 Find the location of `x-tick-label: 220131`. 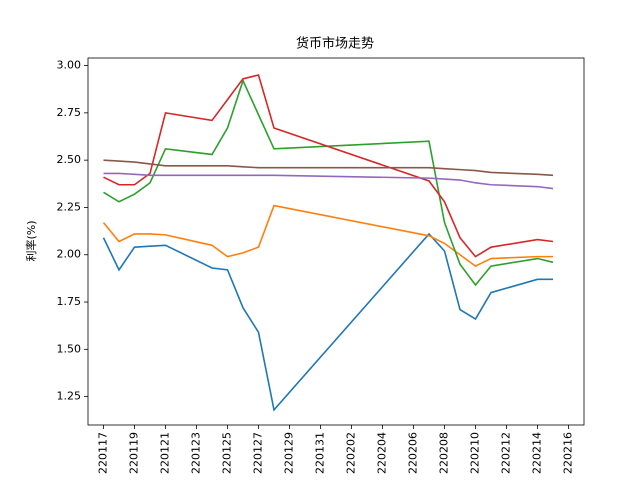

x-tick-label: 220131 is located at coordinates (320, 453).